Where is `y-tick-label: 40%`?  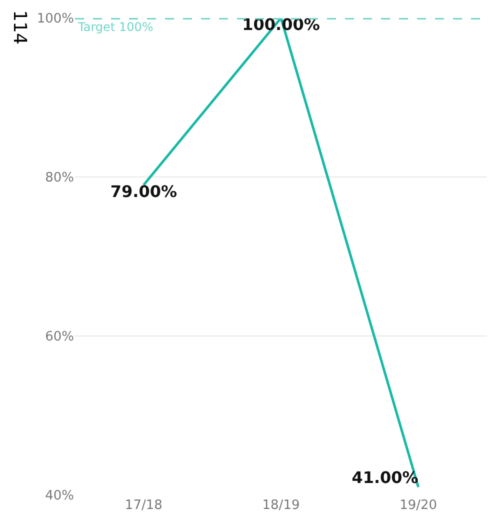
y-tick-label: 40% is located at coordinates (59, 496).